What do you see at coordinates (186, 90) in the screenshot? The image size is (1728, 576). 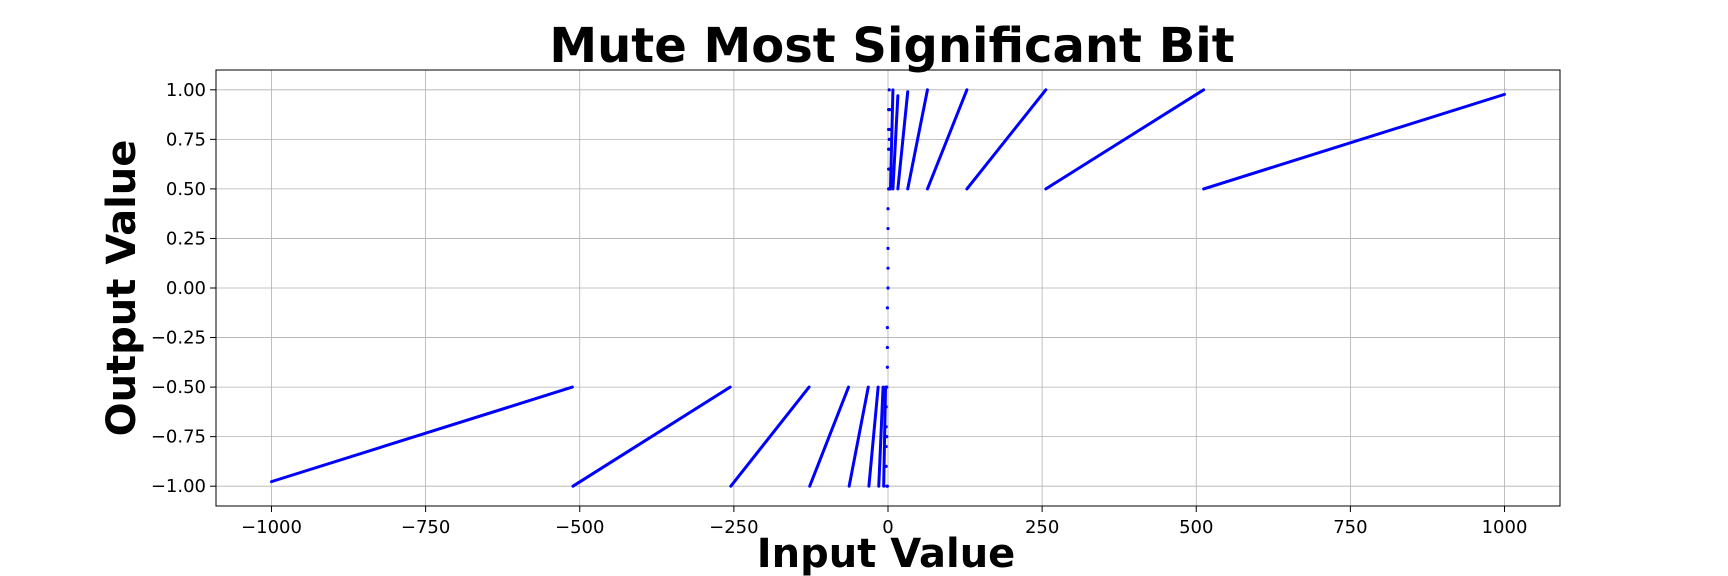 I see `y-tick-label: 1.00` at bounding box center [186, 90].